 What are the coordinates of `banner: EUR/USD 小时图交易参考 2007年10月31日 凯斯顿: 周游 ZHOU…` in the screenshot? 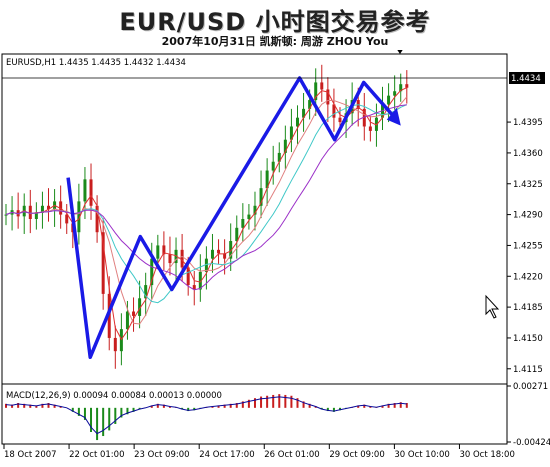 It's located at (275, 25).